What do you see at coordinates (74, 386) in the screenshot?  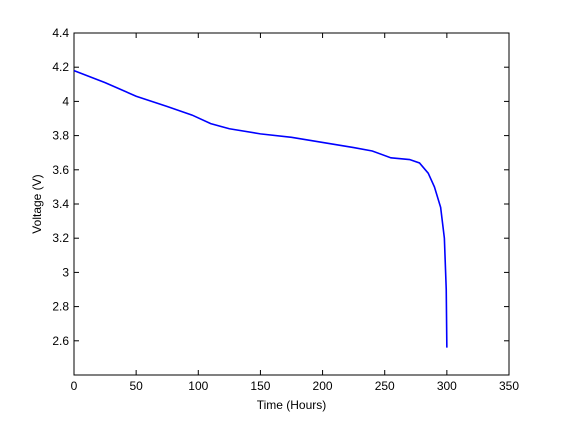 I see `x-tick-label: 0` at bounding box center [74, 386].